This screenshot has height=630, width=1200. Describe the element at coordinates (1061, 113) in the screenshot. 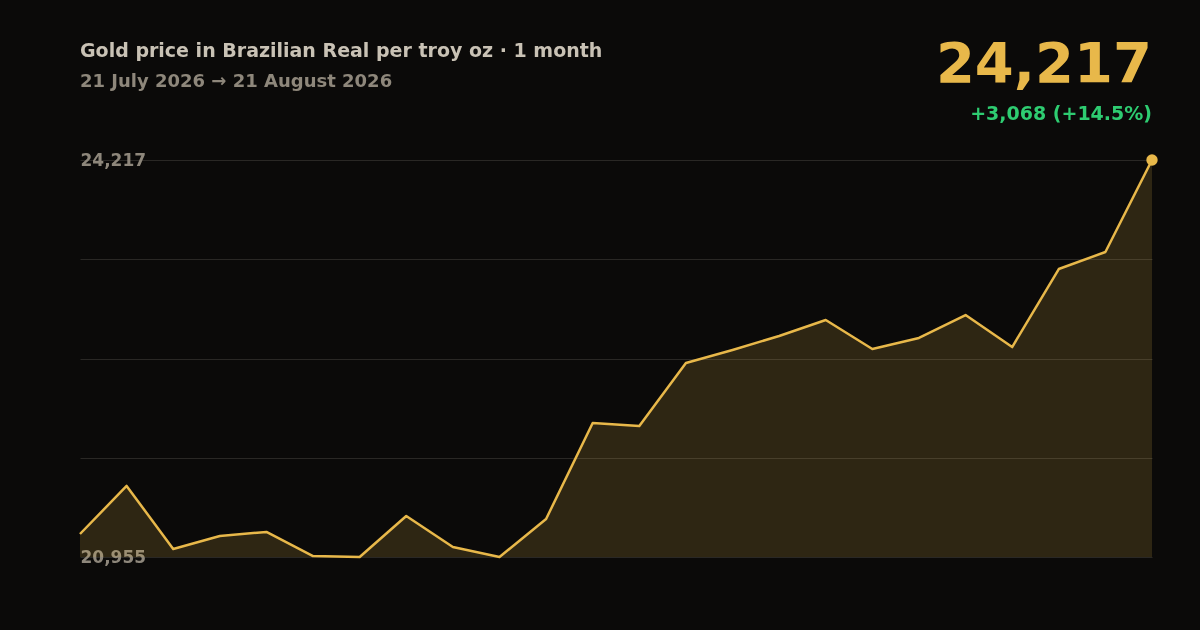

I see `text: +3,068 (+14.5%)` at that location.